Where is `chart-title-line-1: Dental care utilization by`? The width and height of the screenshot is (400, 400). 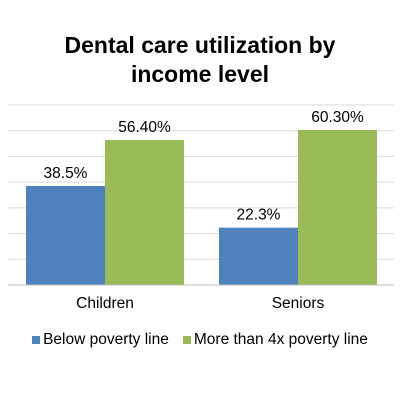
chart-title-line-1: Dental care utilization by is located at coordinates (200, 45).